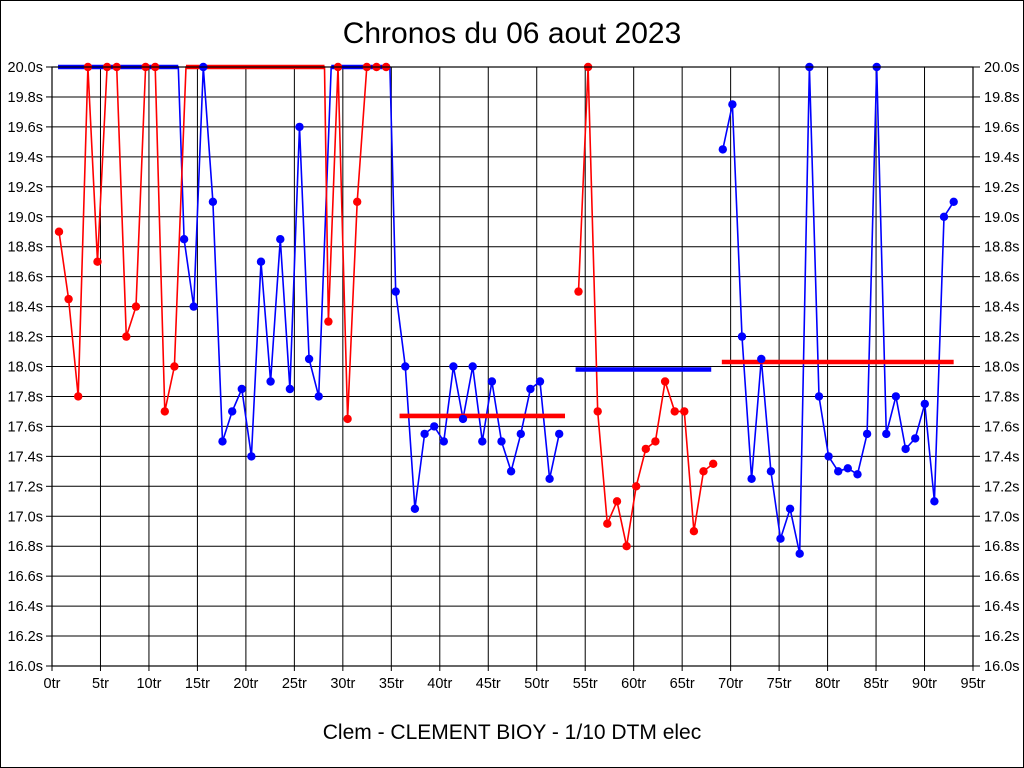  I want to click on y-axis-label-right: 18.0s, so click(1001, 368).